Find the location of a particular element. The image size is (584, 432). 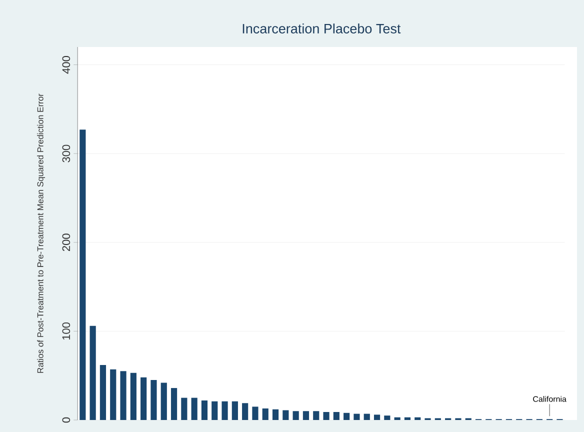

y-tick-label: 100 is located at coordinates (66, 331).